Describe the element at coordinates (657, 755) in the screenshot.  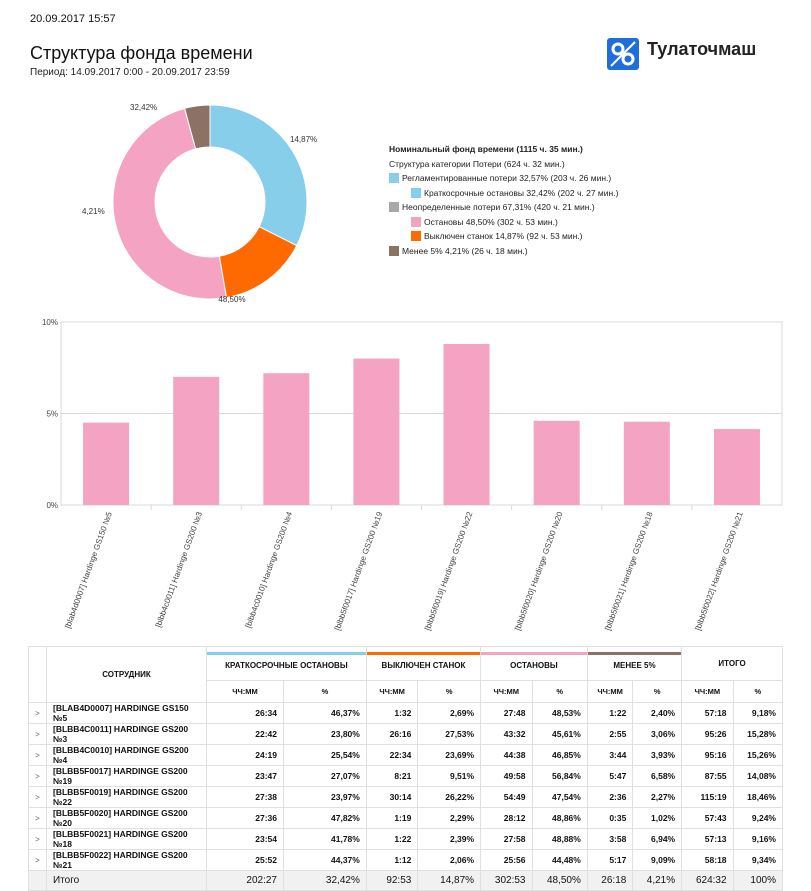
I see `percent-cell: 3,93%` at that location.